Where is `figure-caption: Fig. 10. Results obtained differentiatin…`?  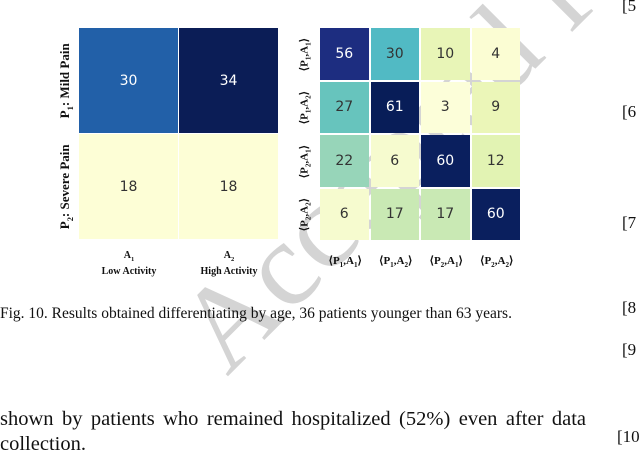 figure-caption: Fig. 10. Results obtained differentiatin… is located at coordinates (256, 313).